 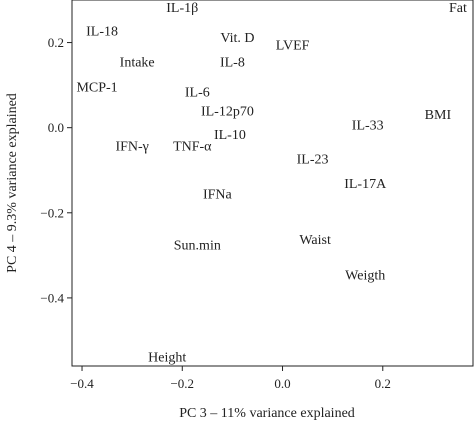 What do you see at coordinates (56, 170) in the screenshot?
I see `y-axis: −0.4 −0.2 0.0 0.2` at bounding box center [56, 170].